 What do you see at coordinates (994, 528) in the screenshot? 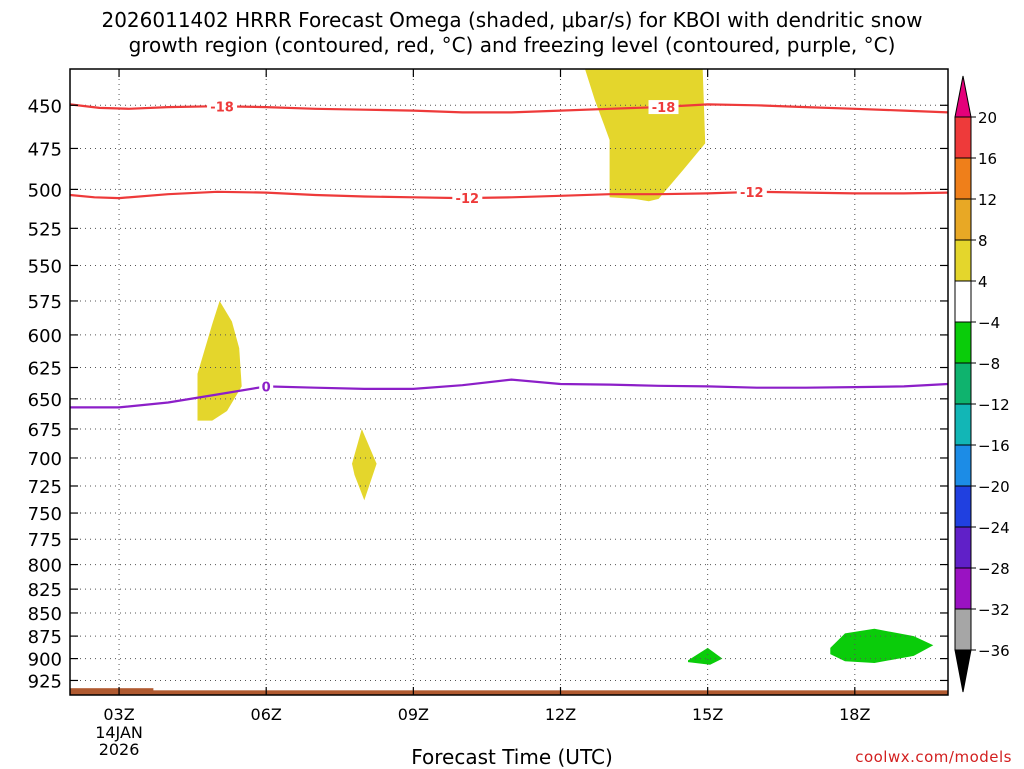
I see `colorbar-label: −24` at bounding box center [994, 528].